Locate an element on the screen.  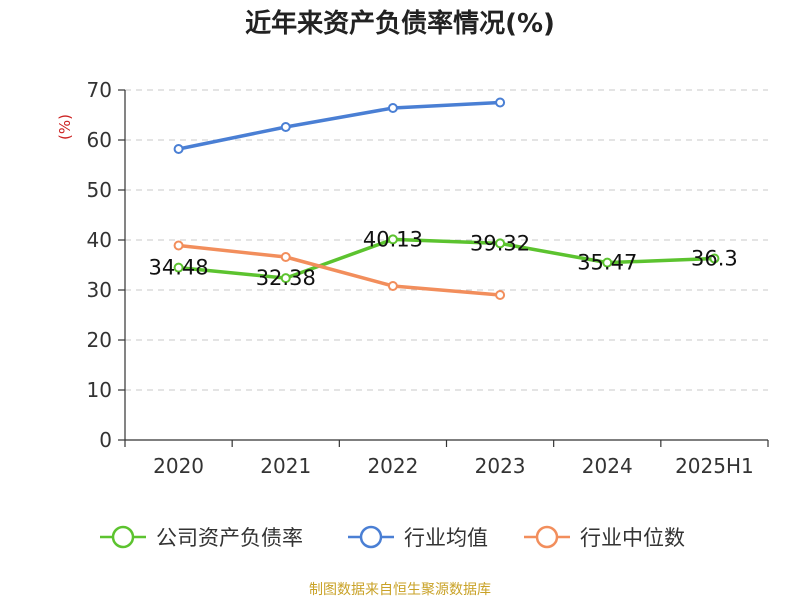
data-label: 35.47 is located at coordinates (607, 263).